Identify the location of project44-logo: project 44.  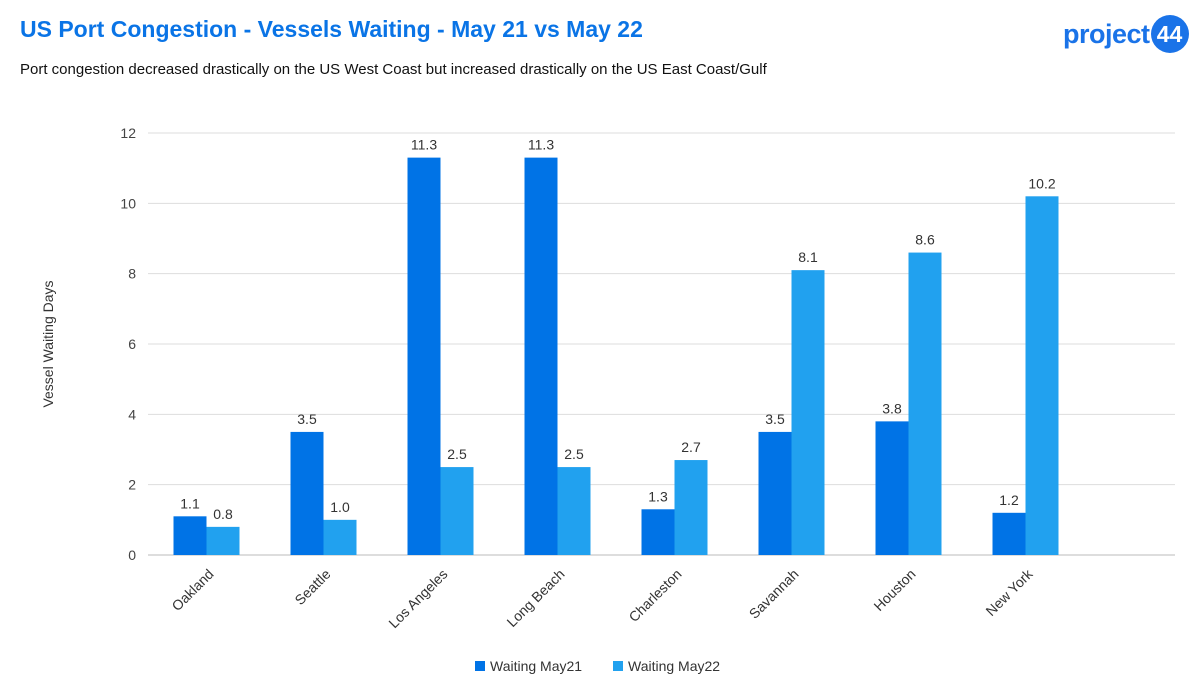
(1126, 34).